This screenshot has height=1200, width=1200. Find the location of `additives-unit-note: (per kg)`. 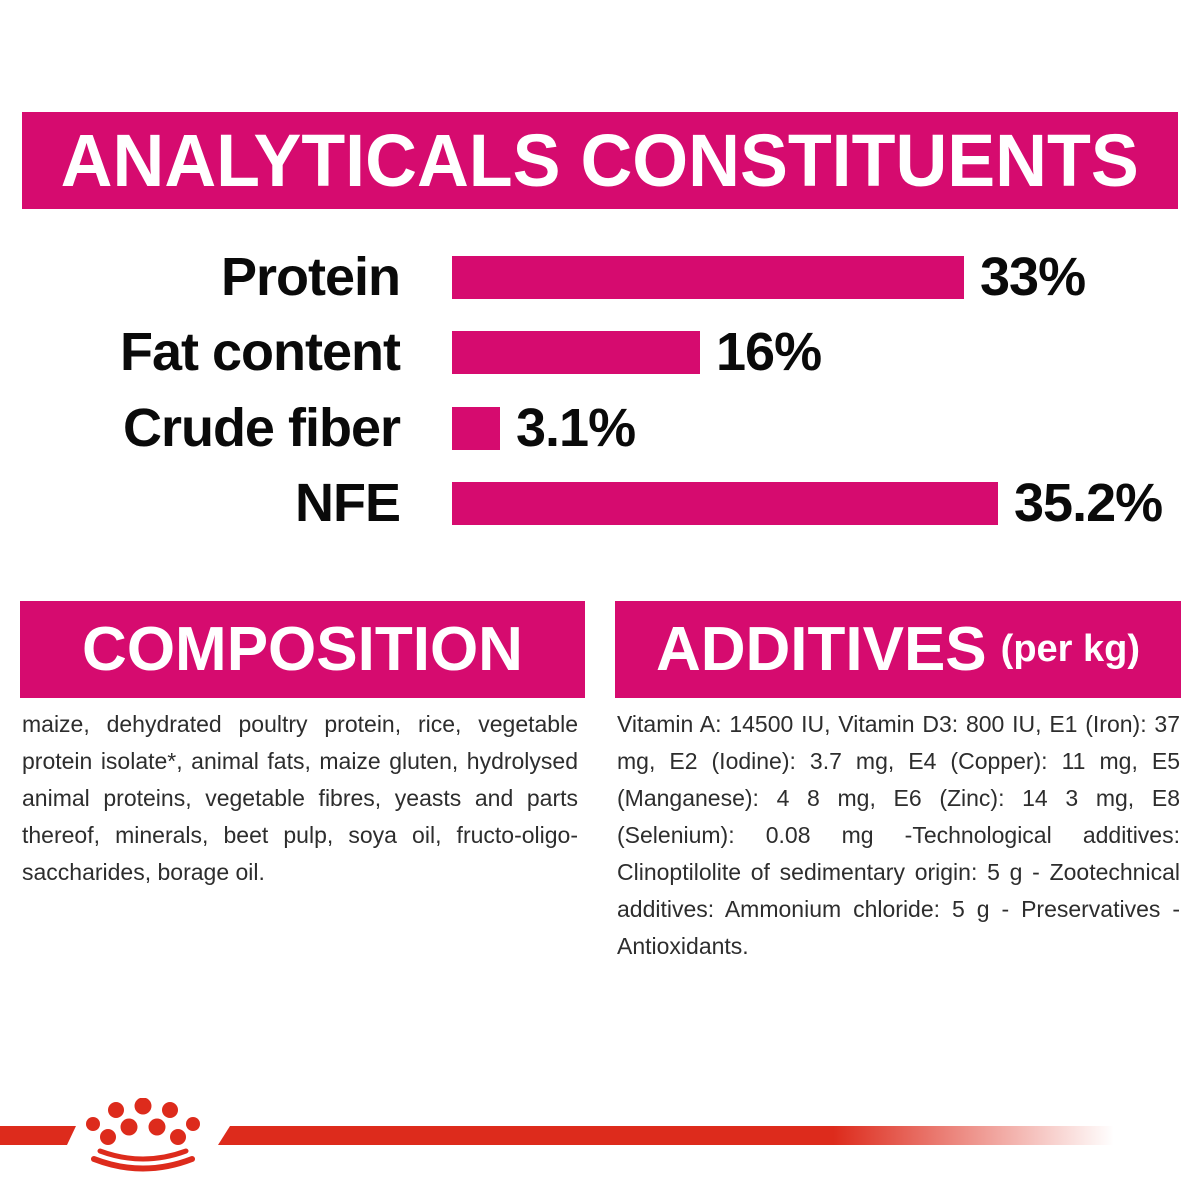

additives-unit-note: (per kg) is located at coordinates (1070, 649).